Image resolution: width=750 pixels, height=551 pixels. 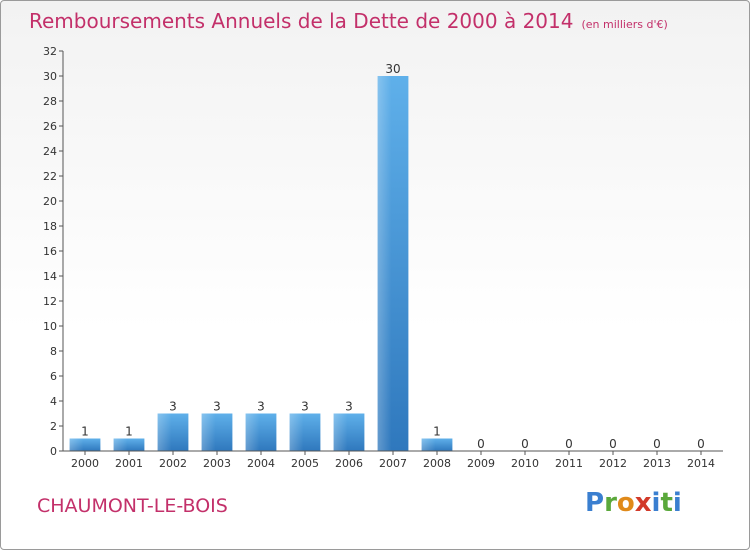 What do you see at coordinates (624, 24) in the screenshot?
I see `chart-unit-note: (en milliers d'€)` at bounding box center [624, 24].